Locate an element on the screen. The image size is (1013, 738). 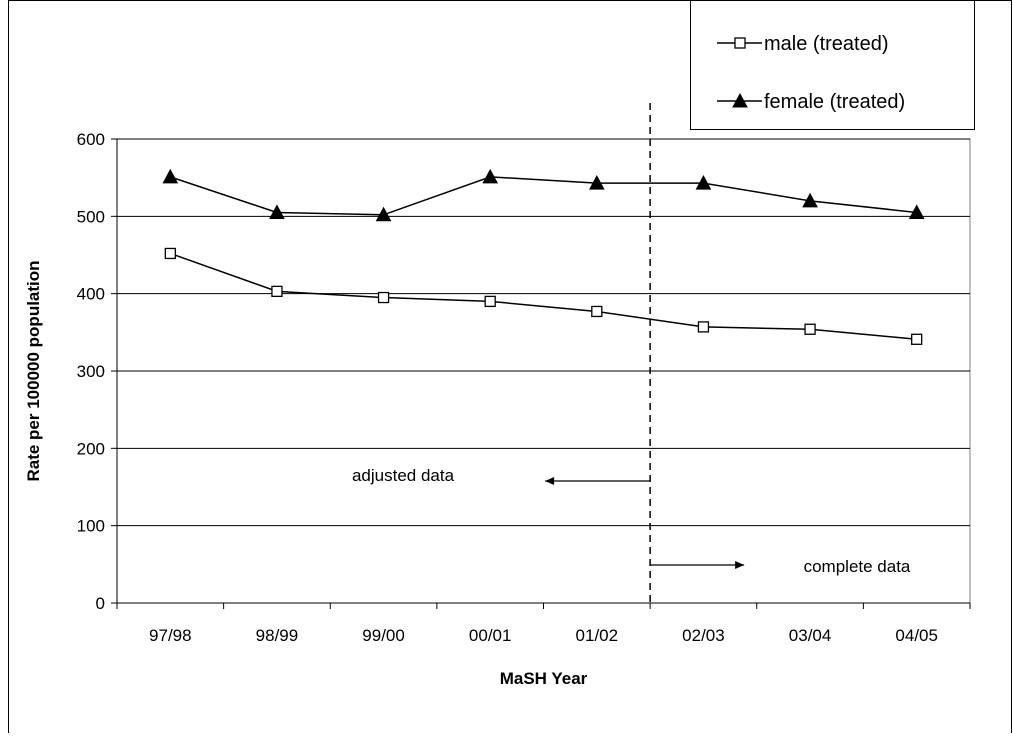
x-tick-label: 00/01 is located at coordinates (490, 635).